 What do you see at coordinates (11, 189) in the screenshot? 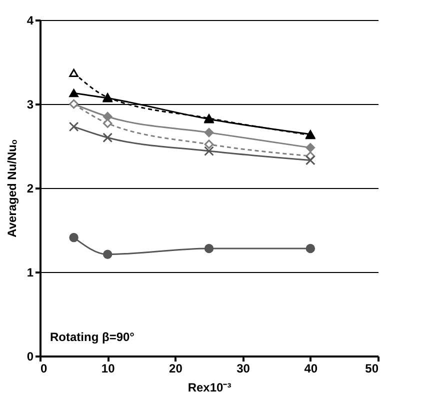
I see `y-axis-title: Averaged Nu/Nuₒ` at bounding box center [11, 189].